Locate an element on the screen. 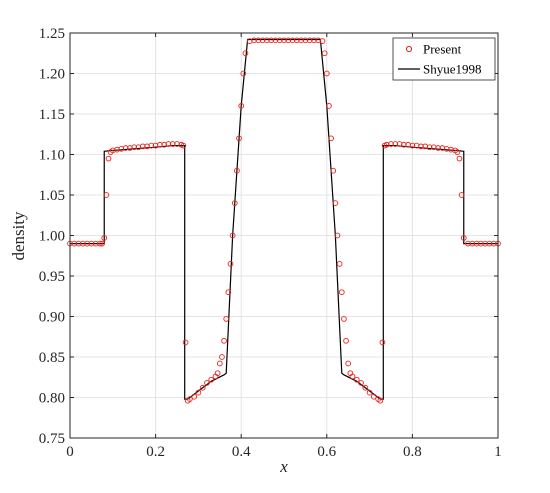 This screenshot has height=493, width=550. legend-box is located at coordinates (444, 59).